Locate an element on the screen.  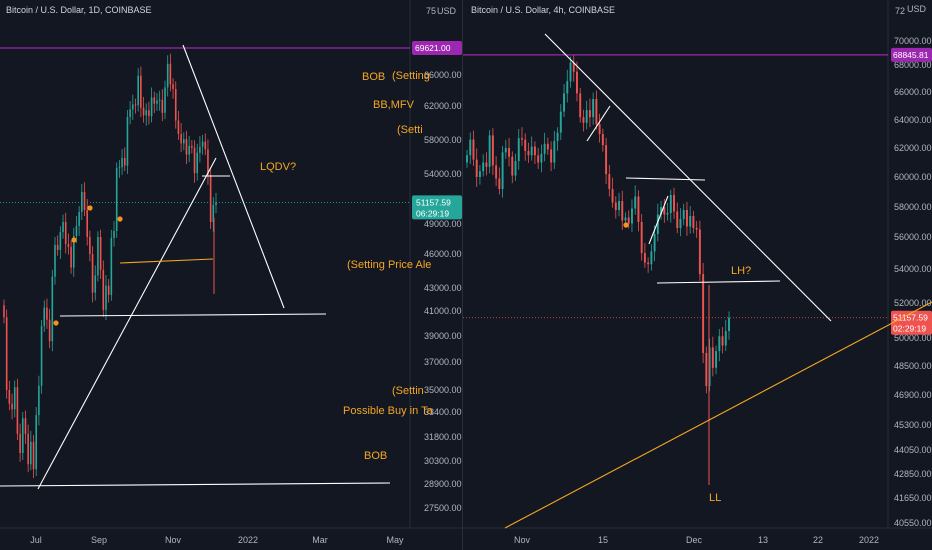
y-tick-label: 68000.00 is located at coordinates (913, 65).